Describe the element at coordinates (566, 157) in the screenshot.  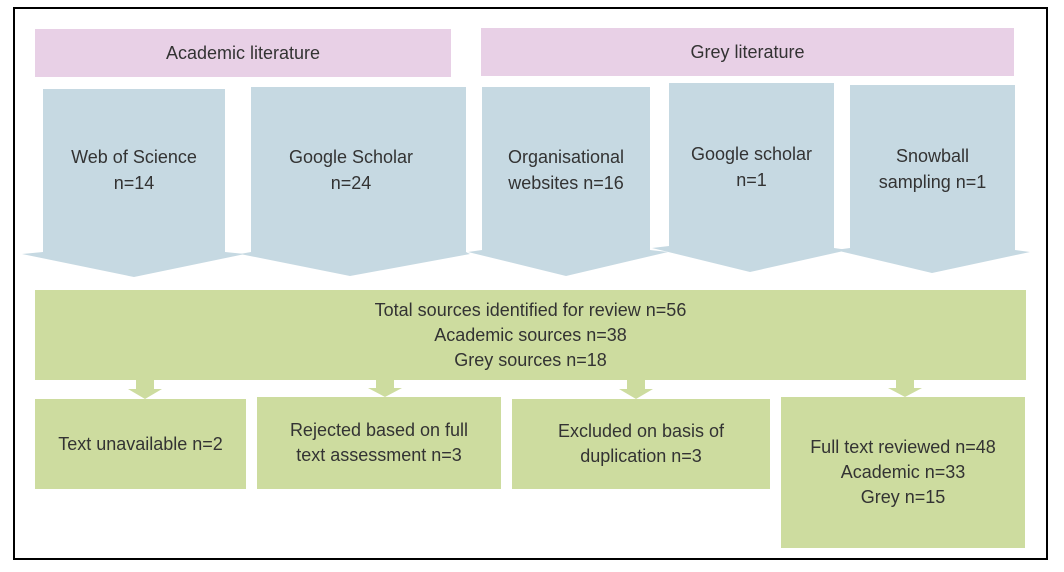
I see `source-name: Organisational` at that location.